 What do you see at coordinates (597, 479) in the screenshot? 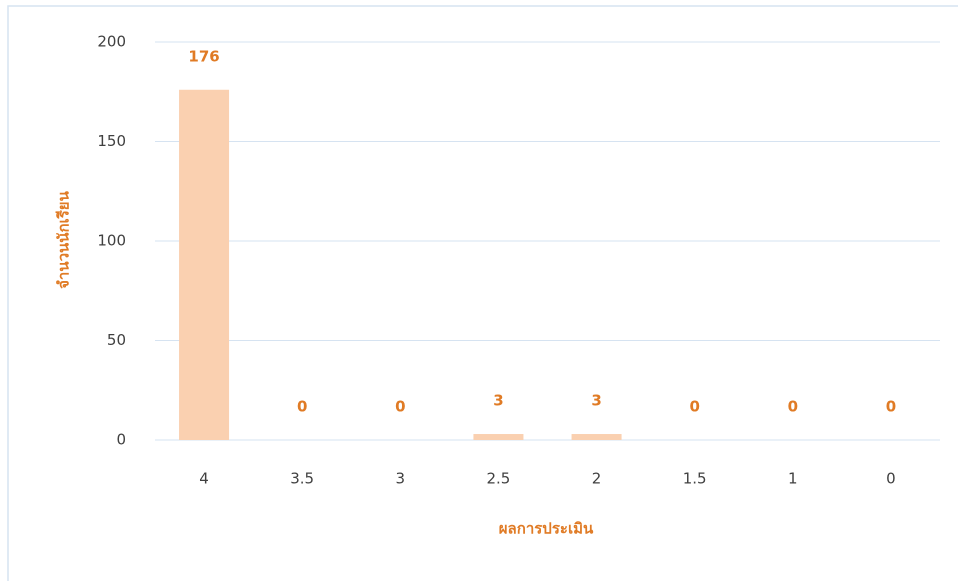
I see `x-tick-label: 2` at bounding box center [597, 479].